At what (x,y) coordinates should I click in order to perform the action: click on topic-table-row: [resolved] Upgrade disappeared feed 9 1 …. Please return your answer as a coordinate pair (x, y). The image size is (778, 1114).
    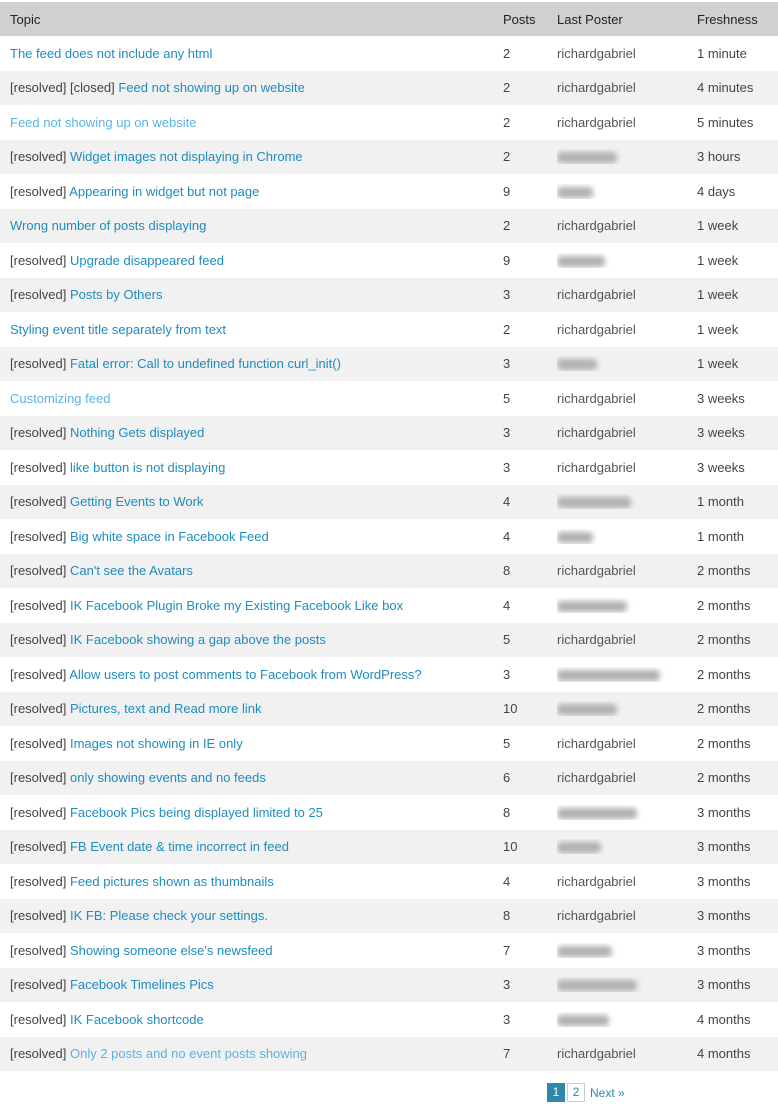
    Looking at the image, I should click on (389, 260).